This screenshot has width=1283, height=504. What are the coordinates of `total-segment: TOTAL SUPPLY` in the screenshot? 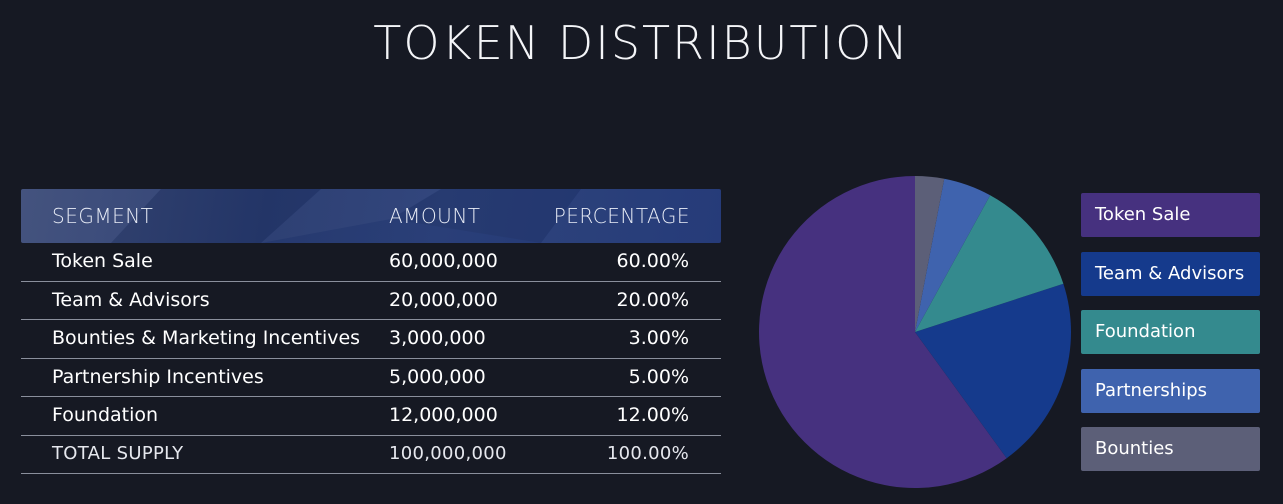 It's located at (118, 453).